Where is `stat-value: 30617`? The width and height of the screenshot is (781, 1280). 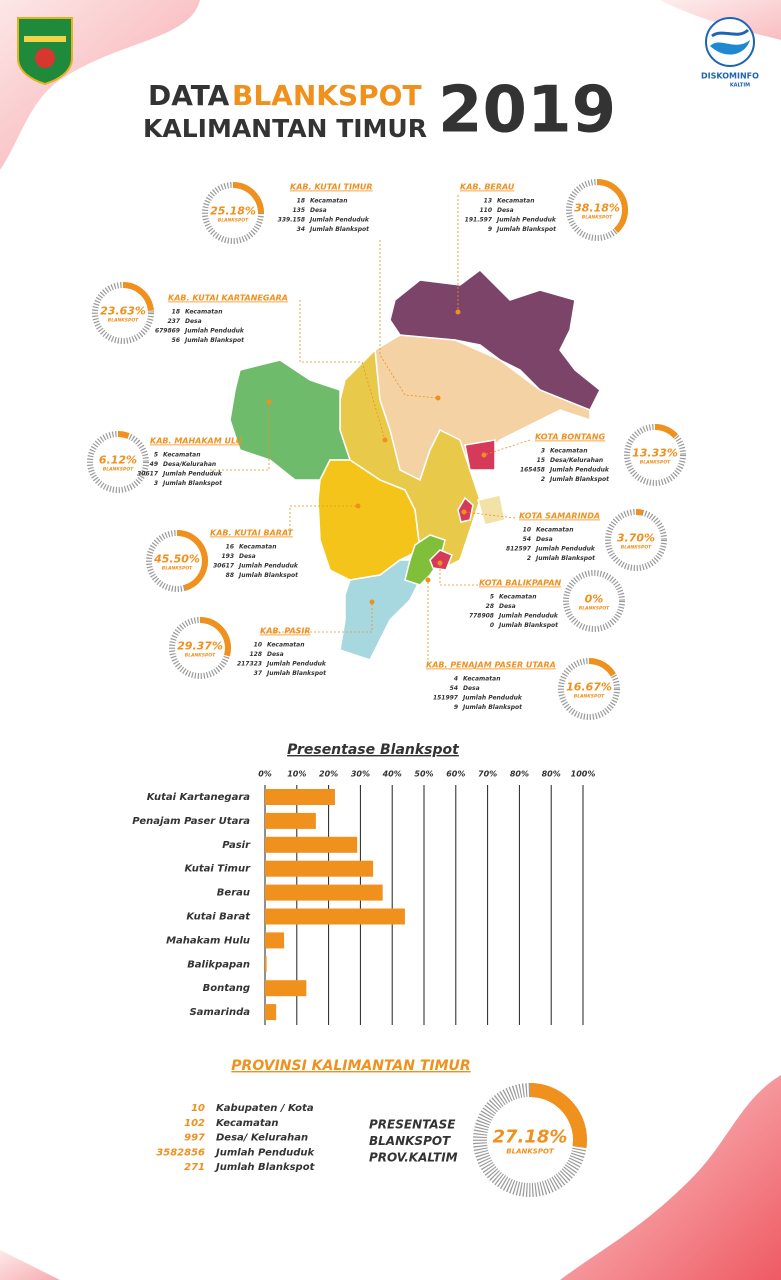 stat-value: 30617 is located at coordinates (148, 474).